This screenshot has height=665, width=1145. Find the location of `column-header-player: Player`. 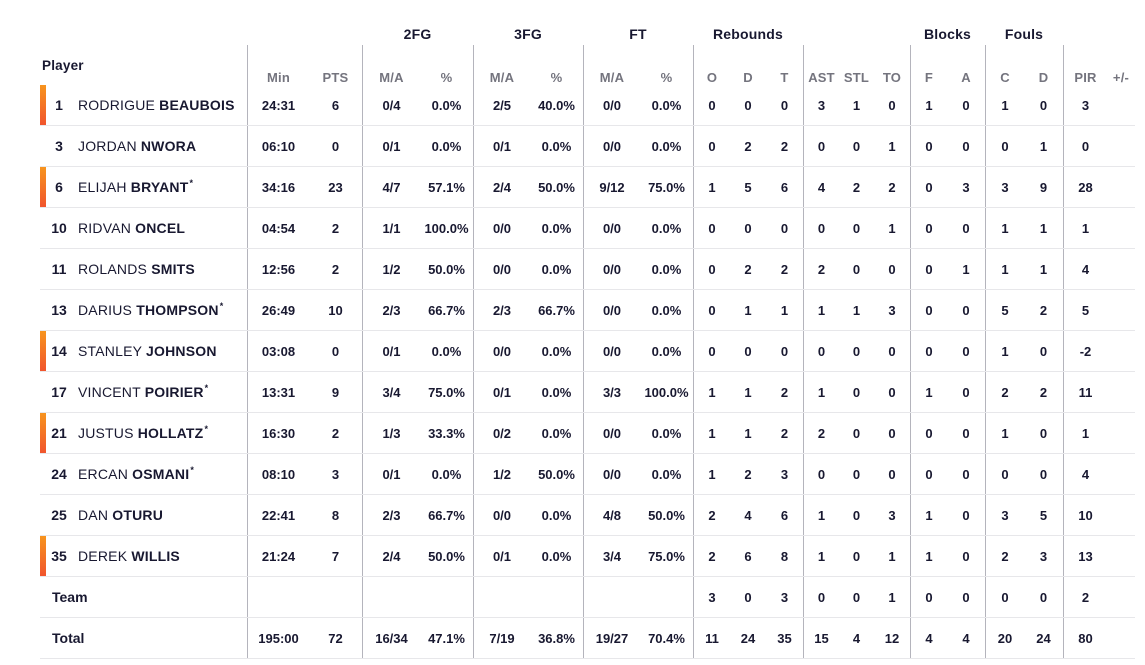

column-header-player: Player is located at coordinates (63, 65).